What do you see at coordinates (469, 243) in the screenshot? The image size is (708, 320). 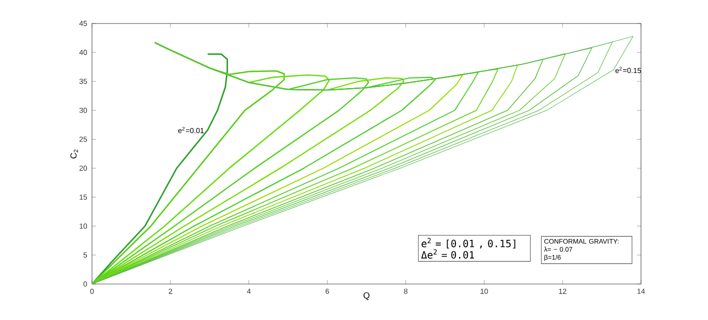 I see `annotation: e$^{2}$ = [0.01 , 0.15]` at bounding box center [469, 243].